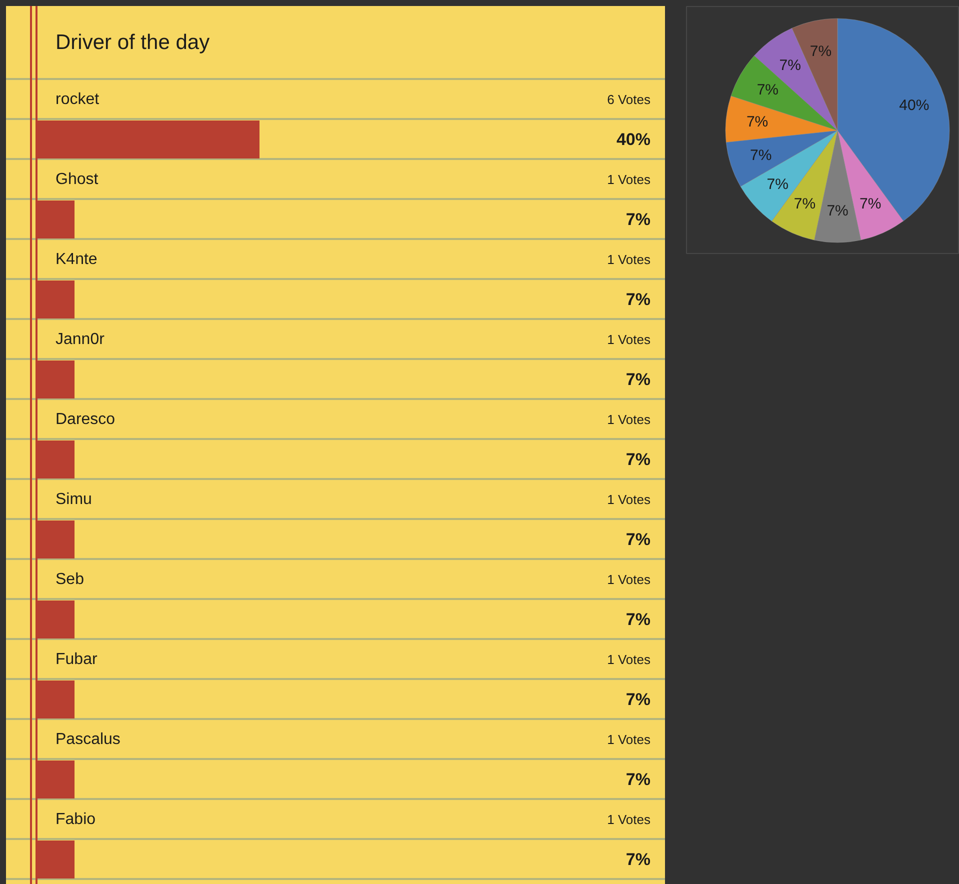 The width and height of the screenshot is (959, 884). I want to click on category-label: Jann0r, so click(80, 339).